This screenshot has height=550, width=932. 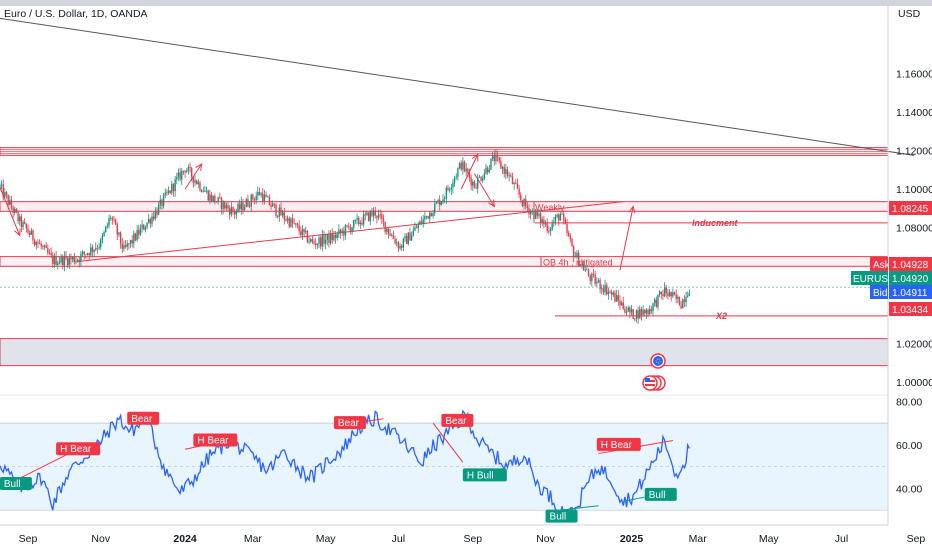 I want to click on svg-text: Bid, so click(x=880, y=293).